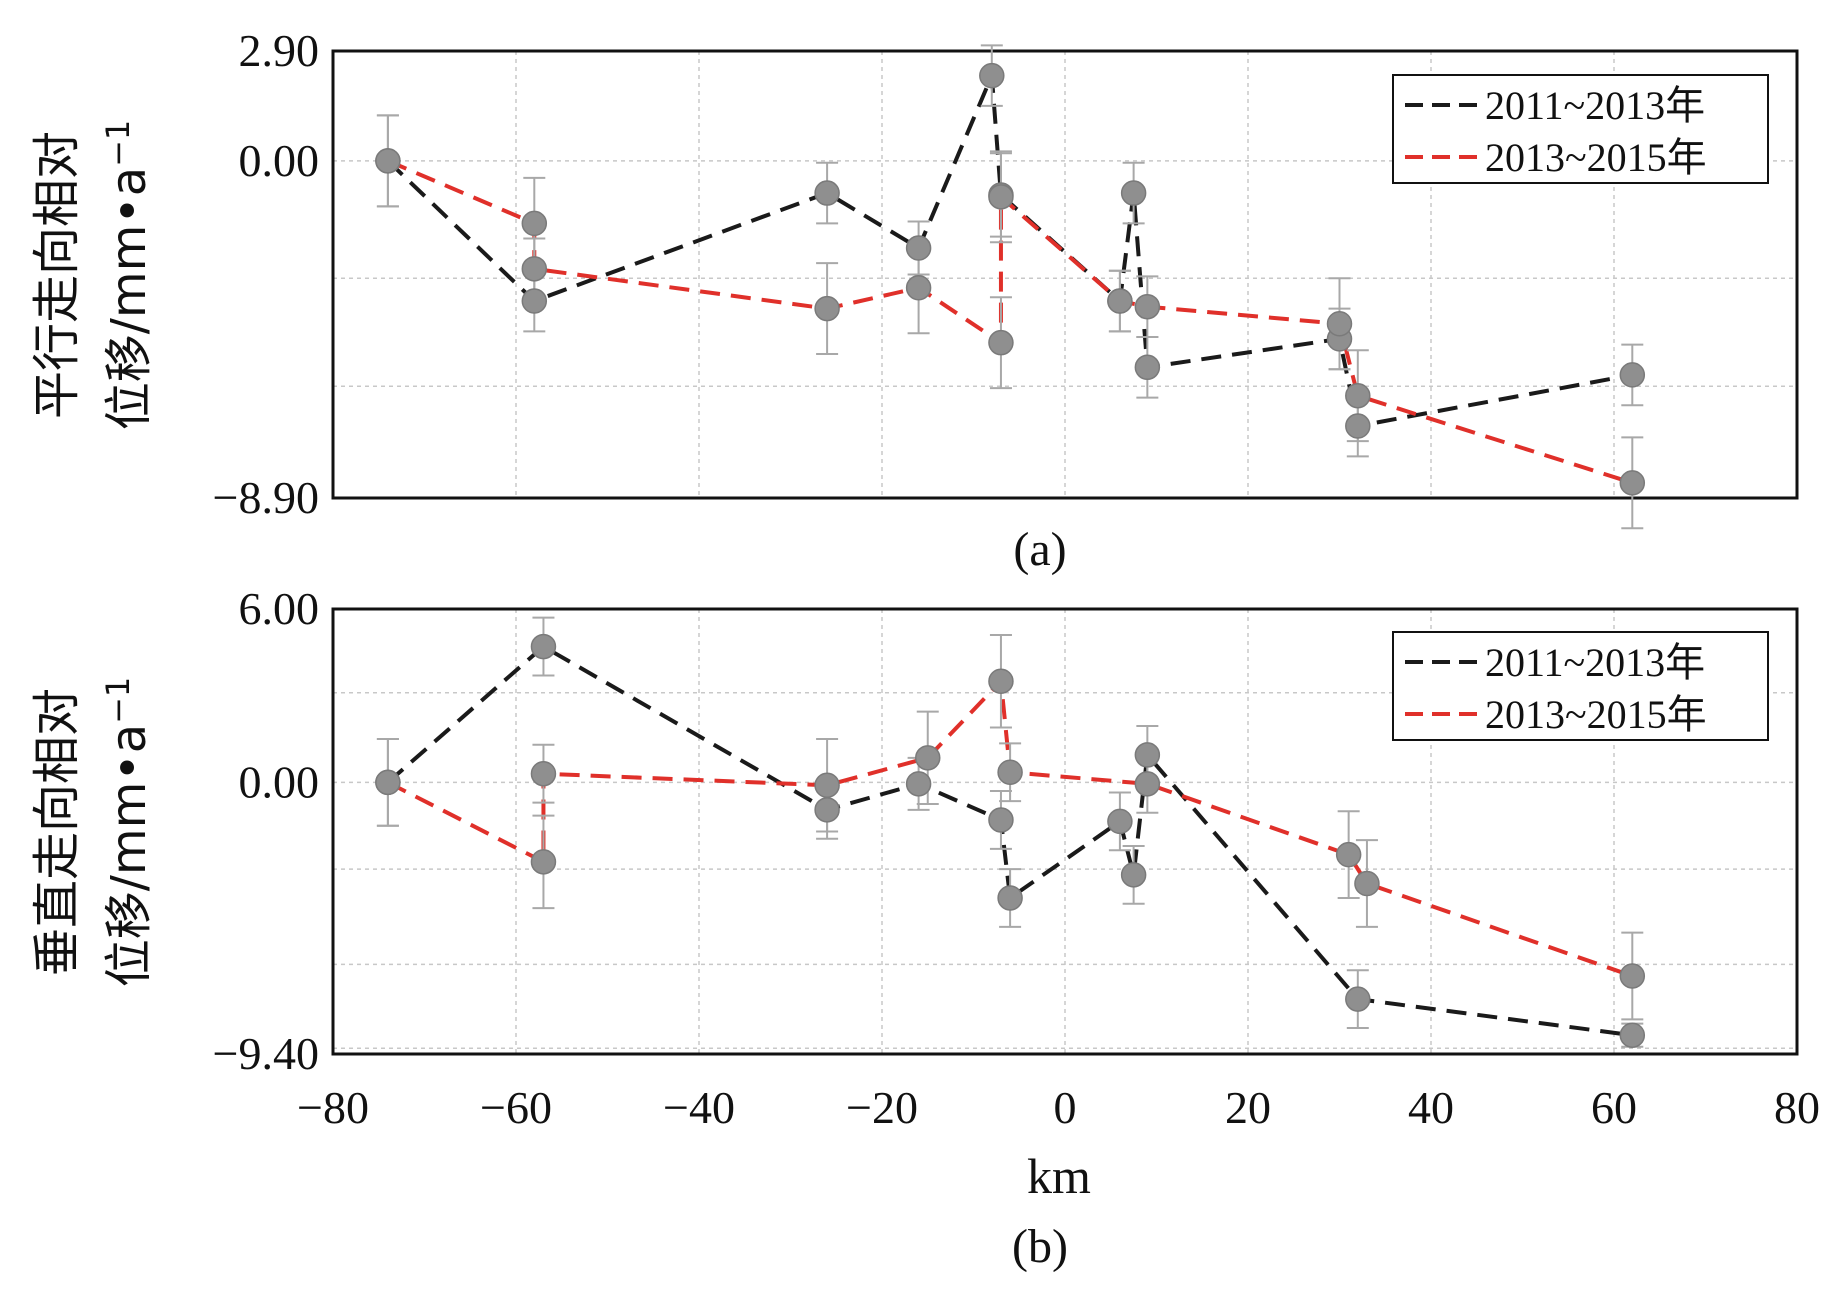 The height and width of the screenshot is (1299, 1843). Describe the element at coordinates (57, 275) in the screenshot. I see `y-axis-title-line1: 平行走向相对` at that location.